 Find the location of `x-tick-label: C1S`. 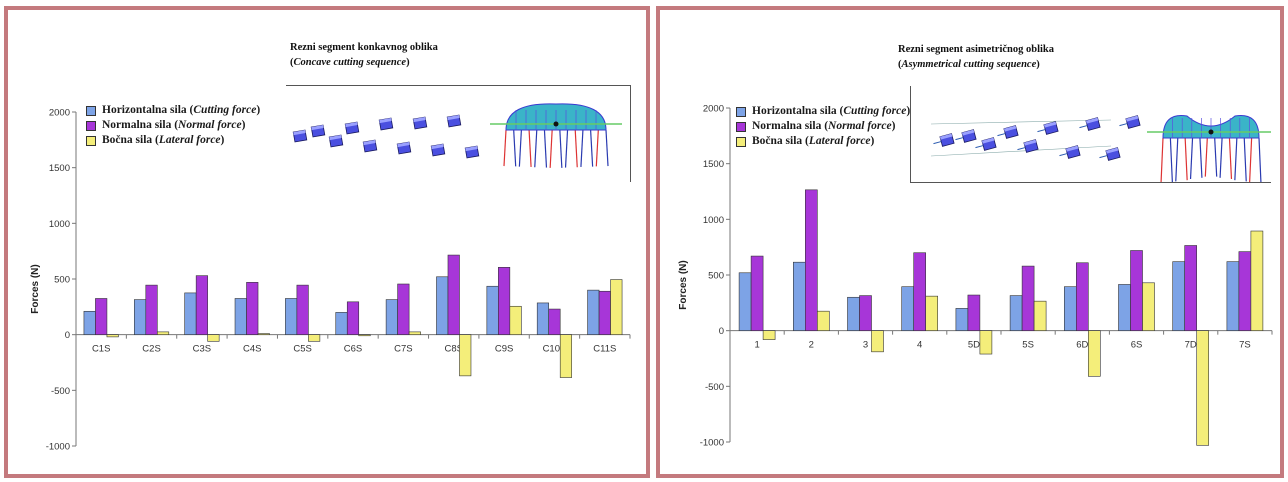

x-tick-label: C1S is located at coordinates (101, 349).